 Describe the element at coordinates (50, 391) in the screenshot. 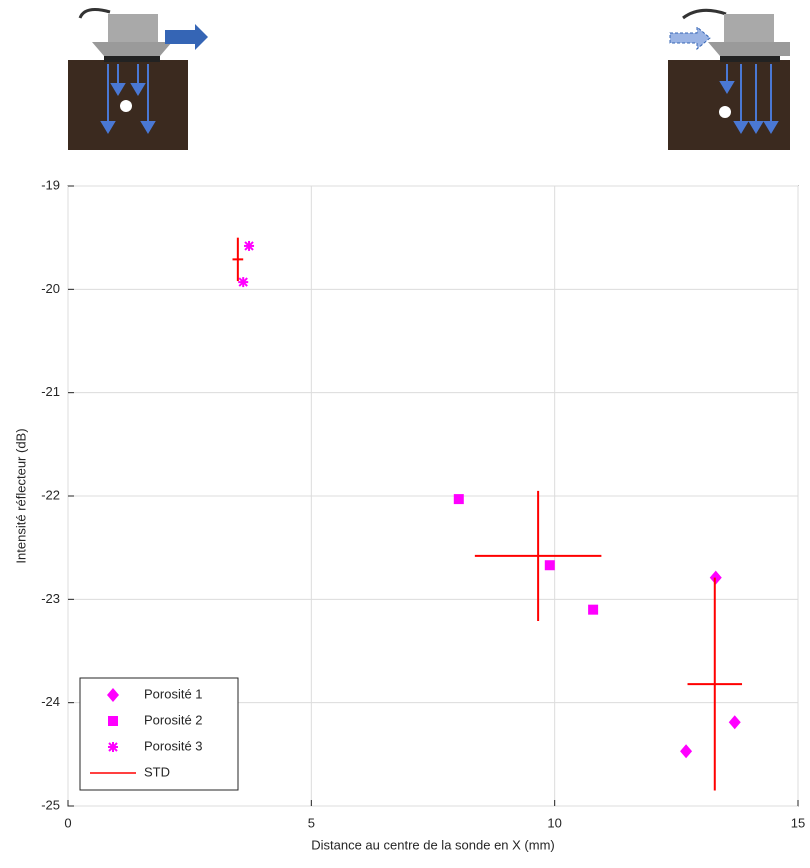

I see `y-tick-label: -21` at that location.